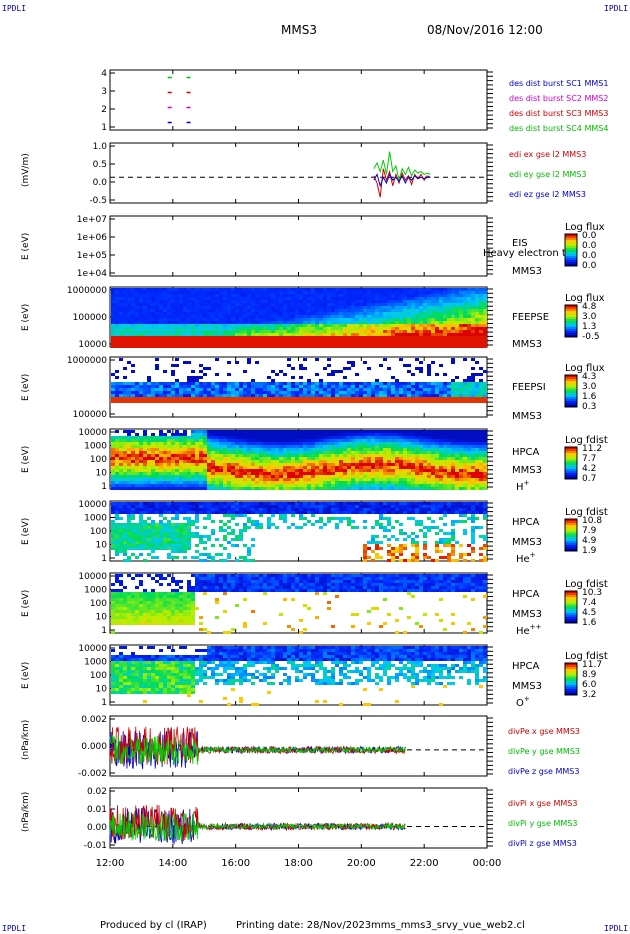 This screenshot has height=934, width=630. Describe the element at coordinates (585, 298) in the screenshot. I see `colorbar-title: Log flux` at that location.